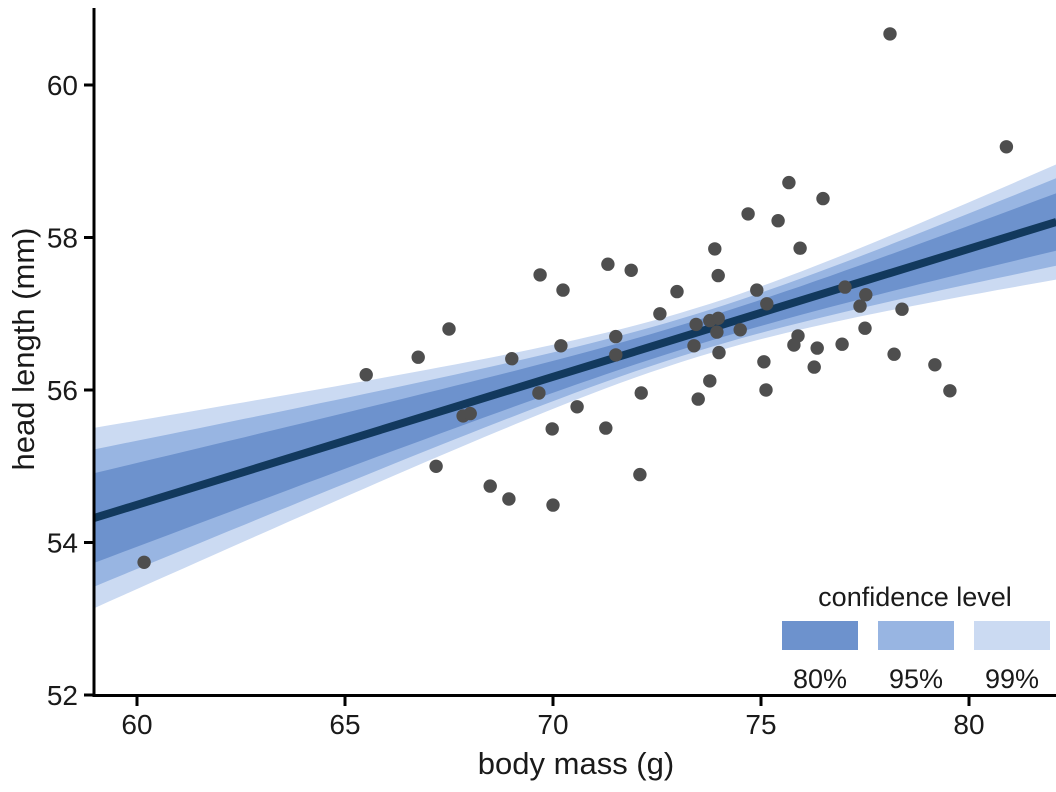  Describe the element at coordinates (62, 85) in the screenshot. I see `y-tick-label: 60` at that location.